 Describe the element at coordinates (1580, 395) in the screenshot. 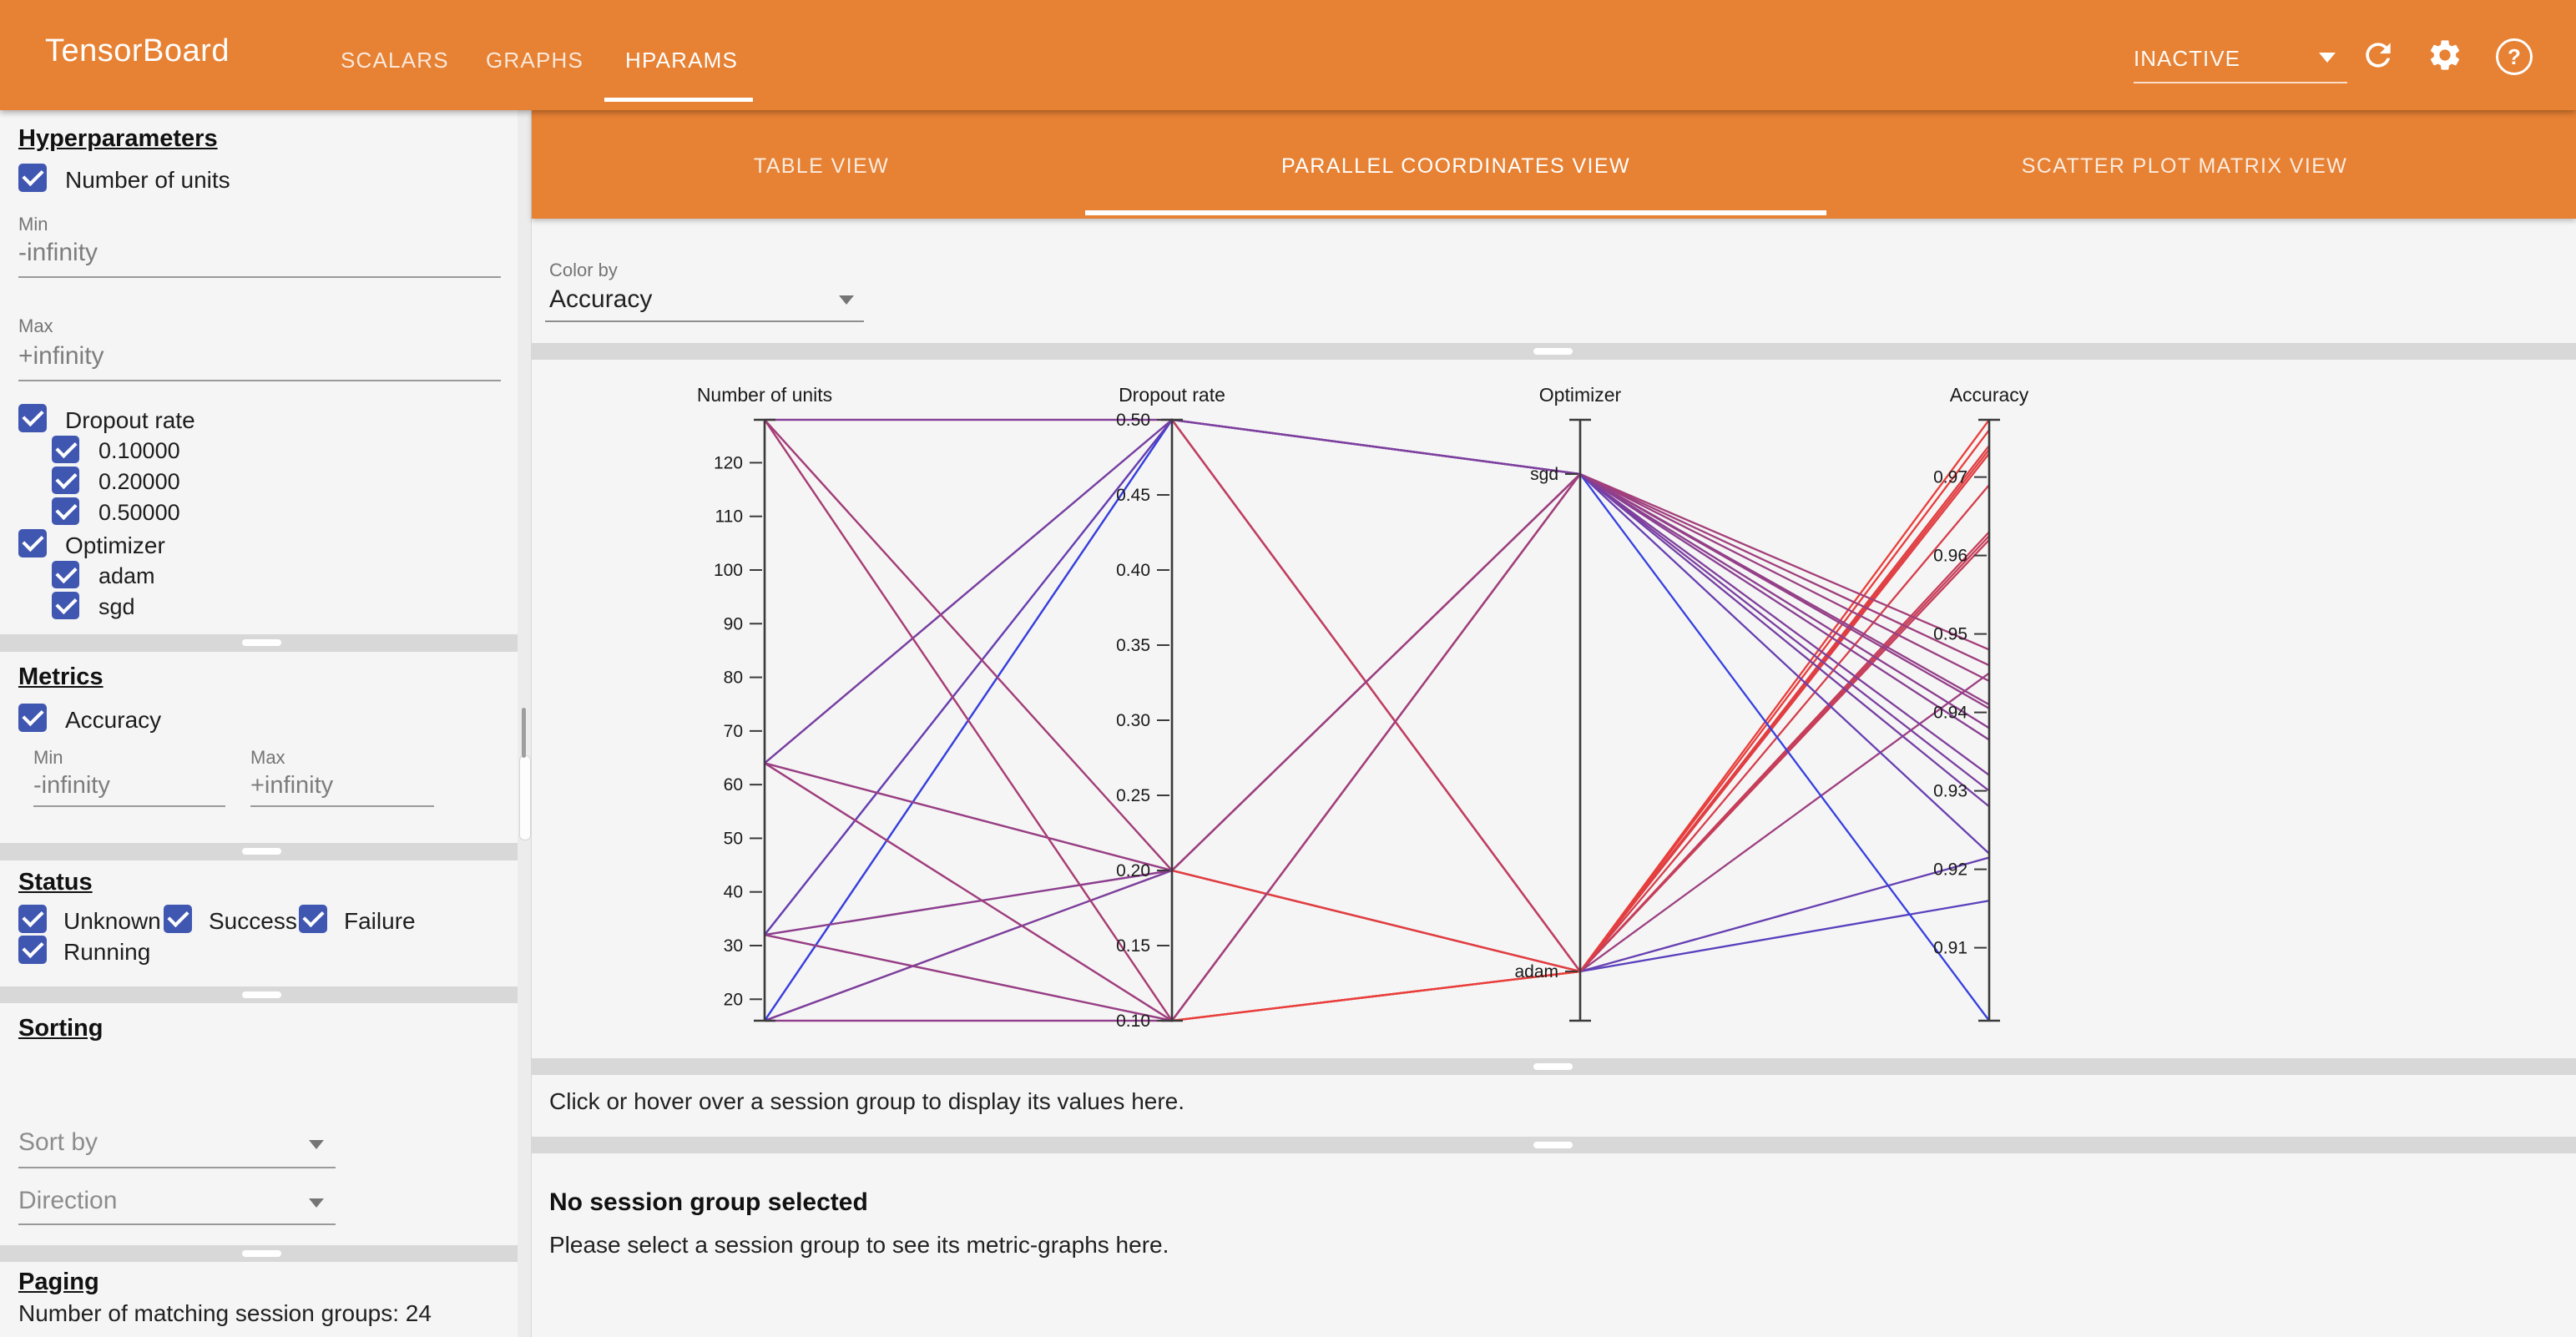

I see `axis-title: Optimizer` at that location.